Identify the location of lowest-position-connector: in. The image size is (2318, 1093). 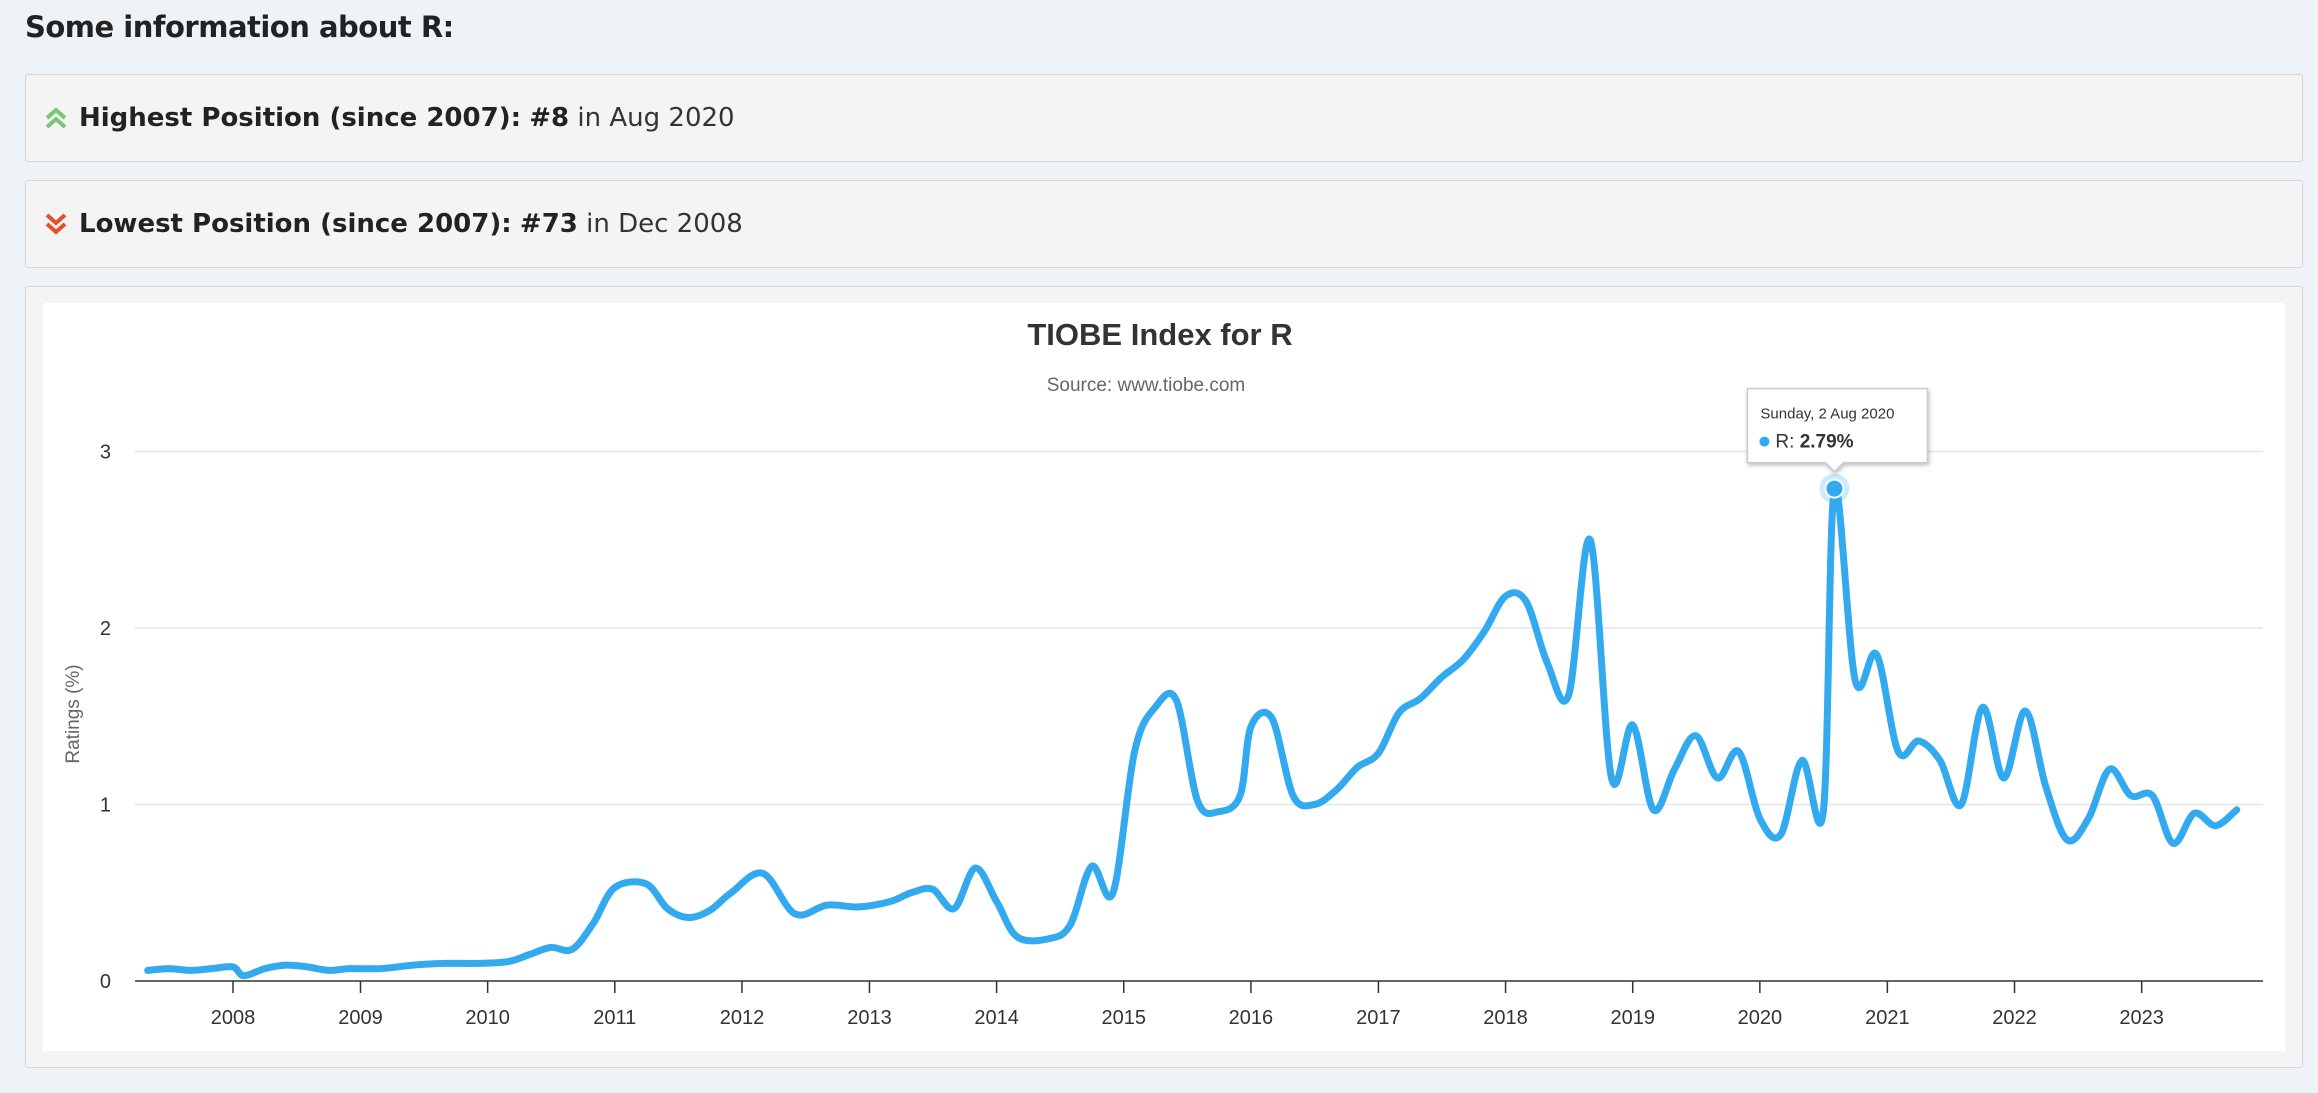
(598, 224).